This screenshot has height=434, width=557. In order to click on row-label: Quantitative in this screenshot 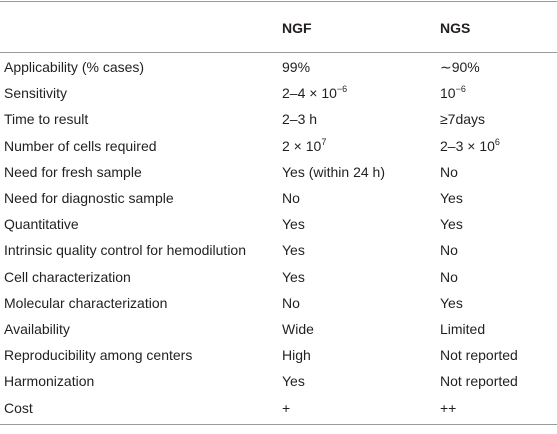, I will do `click(41, 224)`.